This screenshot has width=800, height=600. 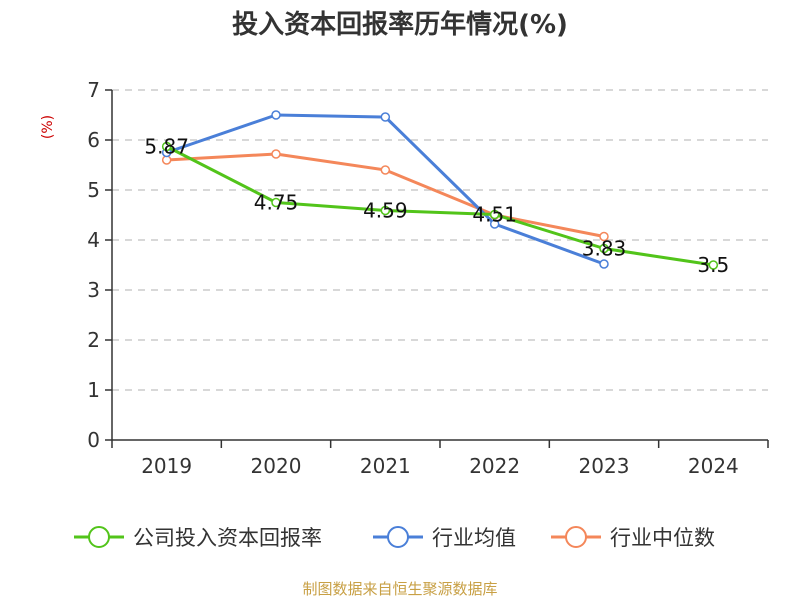 I want to click on chart-title: 投入资本回报率历年情况(%), so click(x=400, y=24).